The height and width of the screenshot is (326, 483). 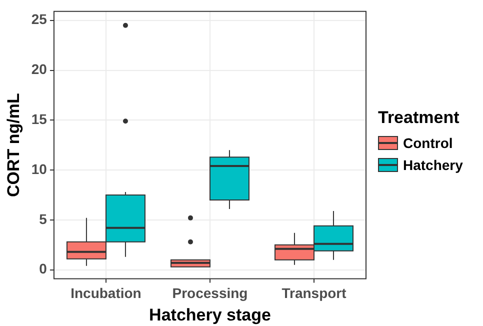 What do you see at coordinates (210, 293) in the screenshot?
I see `x-tick-label: Processing` at bounding box center [210, 293].